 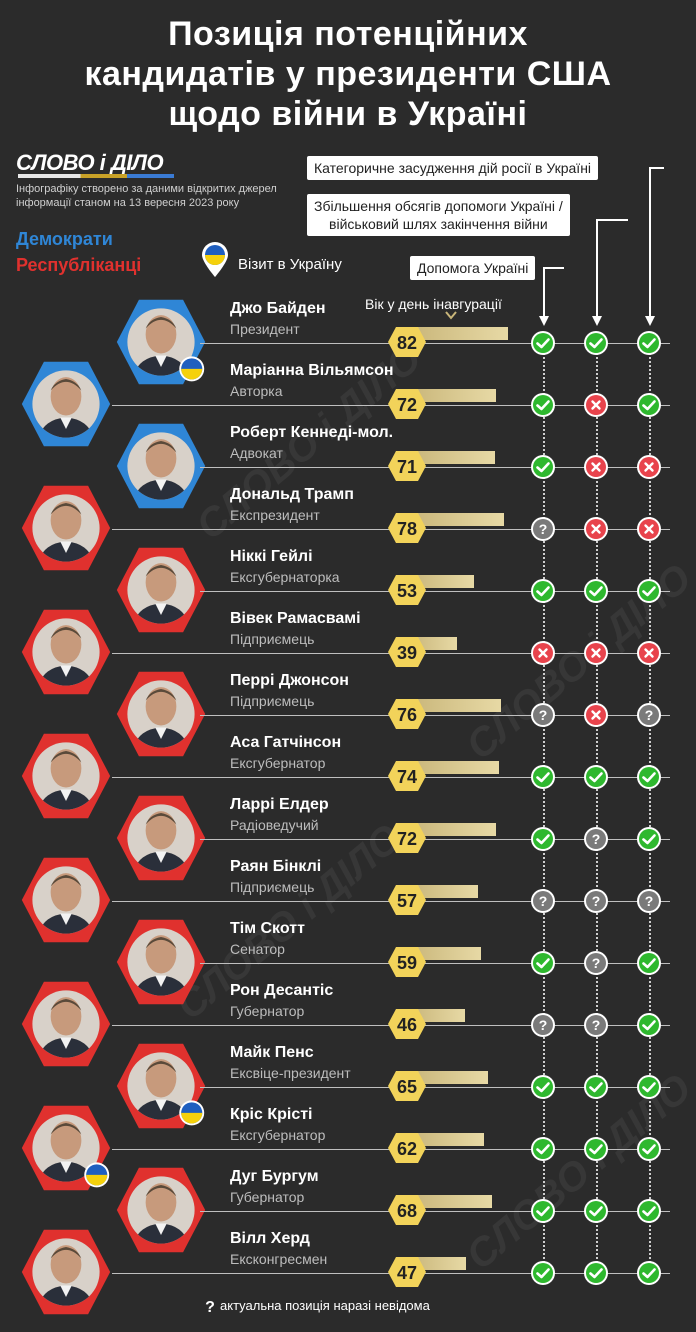 I want to click on svg-text: 68, so click(x=407, y=1211).